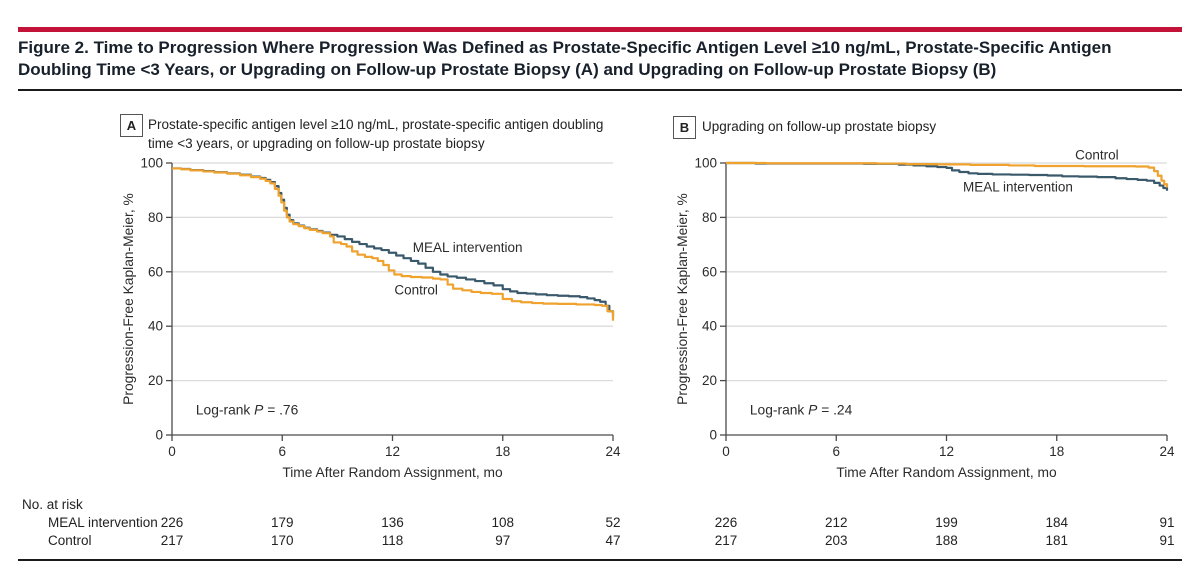 This screenshot has width=1200, height=573. I want to click on bottom-divider, so click(600, 560).